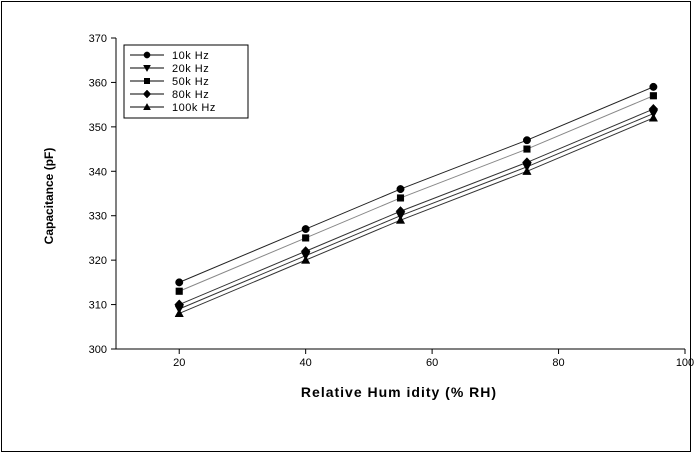 The width and height of the screenshot is (694, 455). I want to click on y-tick-label: 300, so click(98, 350).